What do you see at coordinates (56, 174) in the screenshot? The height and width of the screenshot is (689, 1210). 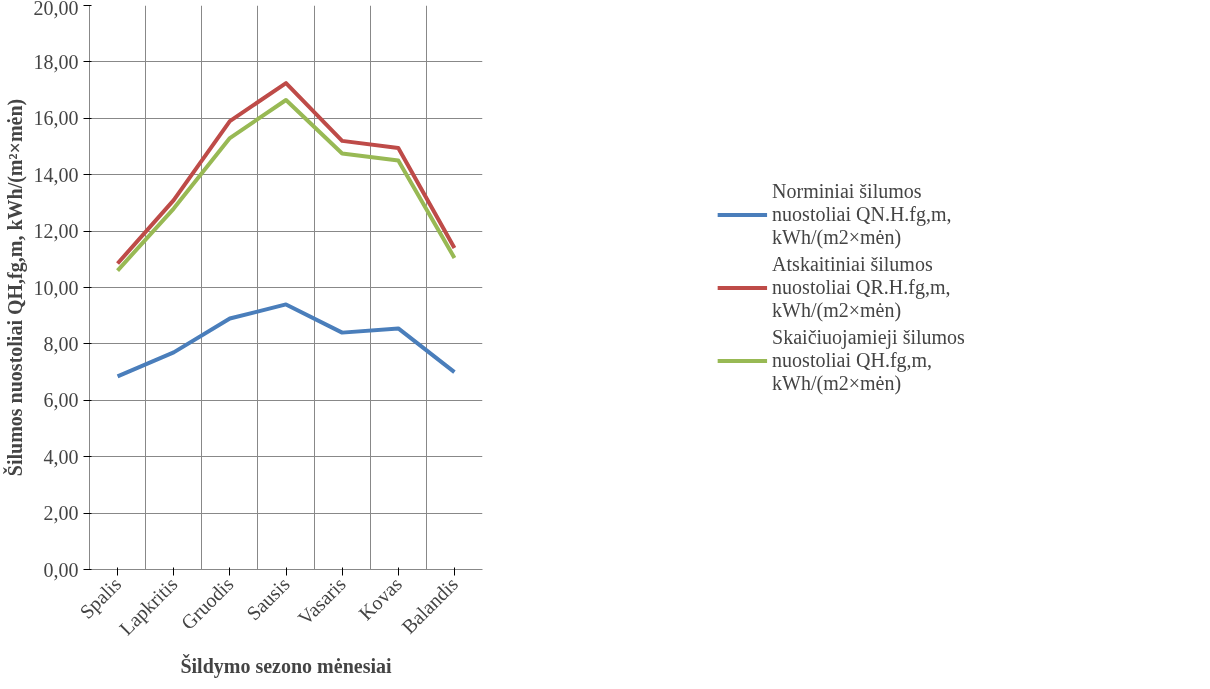 I see `y-tick-label: 14,00` at bounding box center [56, 174].